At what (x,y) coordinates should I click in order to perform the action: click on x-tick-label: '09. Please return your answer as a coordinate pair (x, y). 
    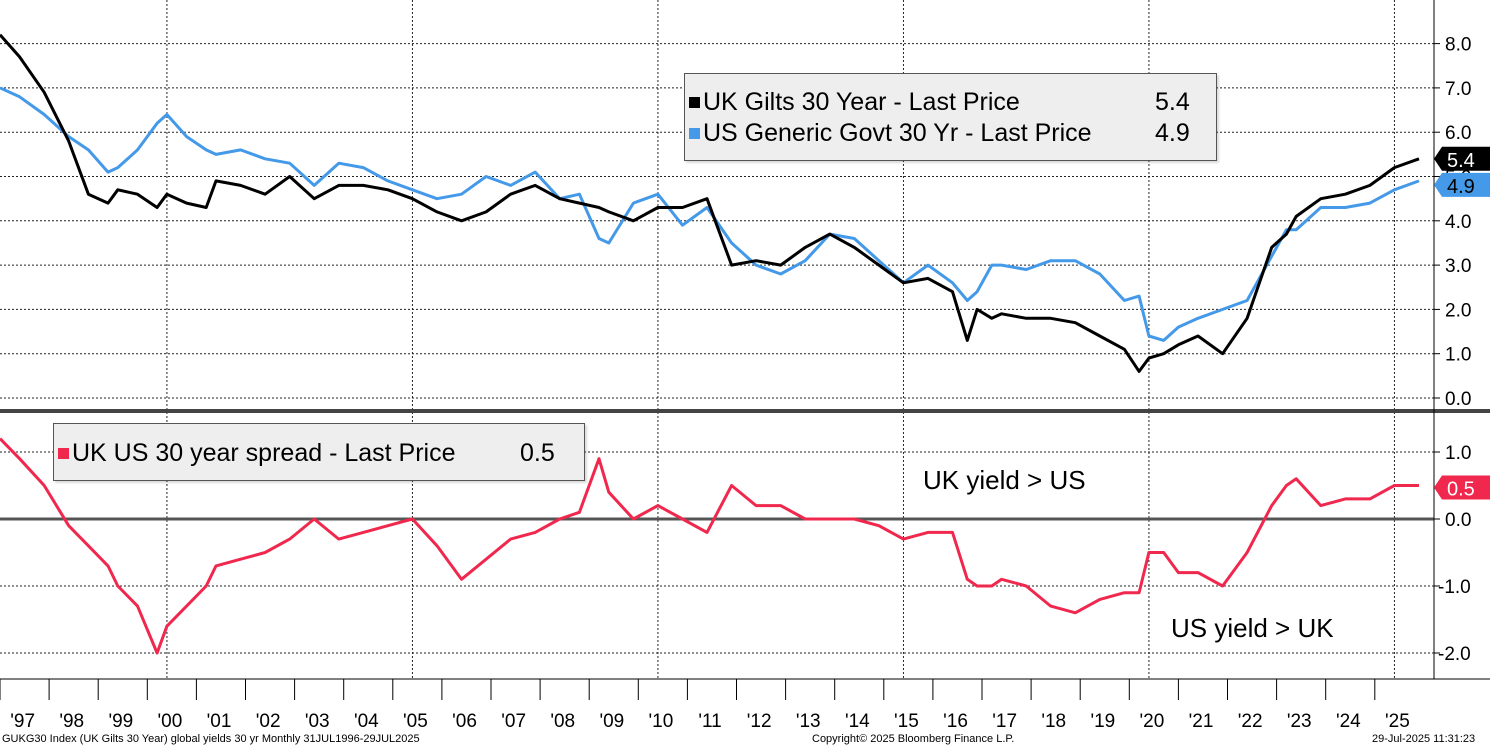
    Looking at the image, I should click on (611, 721).